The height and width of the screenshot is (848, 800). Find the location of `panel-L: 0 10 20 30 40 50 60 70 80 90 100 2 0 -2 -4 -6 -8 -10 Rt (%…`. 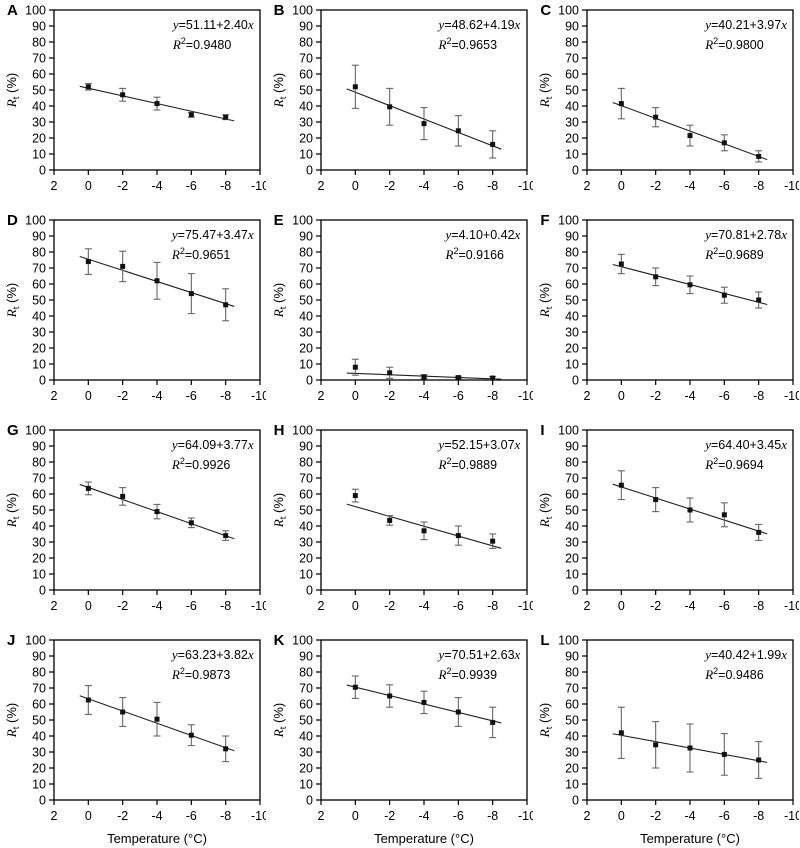

panel-L: 0 10 20 30 40 50 60 70 80 90 100 2 0 -2 -4 -6 -8 -10 Rt (%… is located at coordinates (666, 739).